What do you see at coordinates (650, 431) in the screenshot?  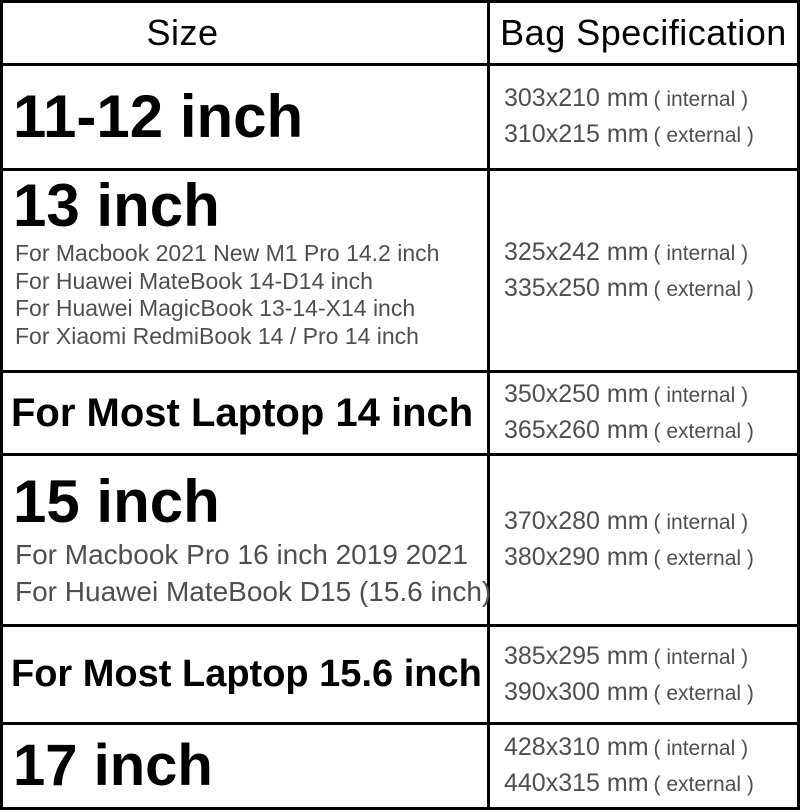 I see `spec-line-external: 365x260 mm( external )` at bounding box center [650, 431].